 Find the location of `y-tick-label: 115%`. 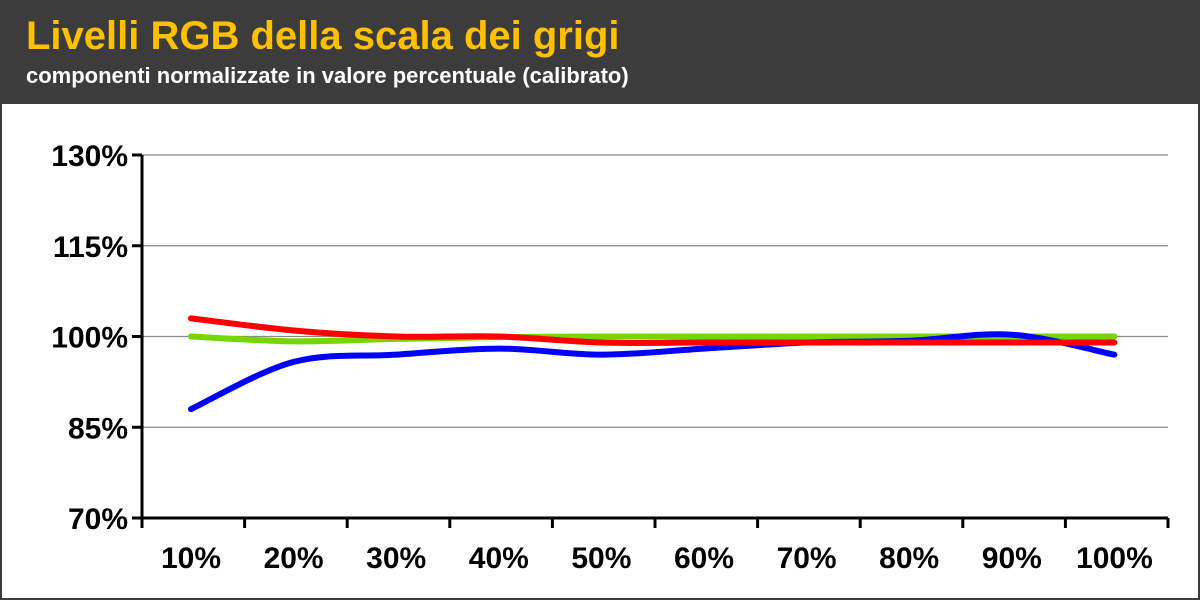

y-tick-label: 115% is located at coordinates (90, 247).